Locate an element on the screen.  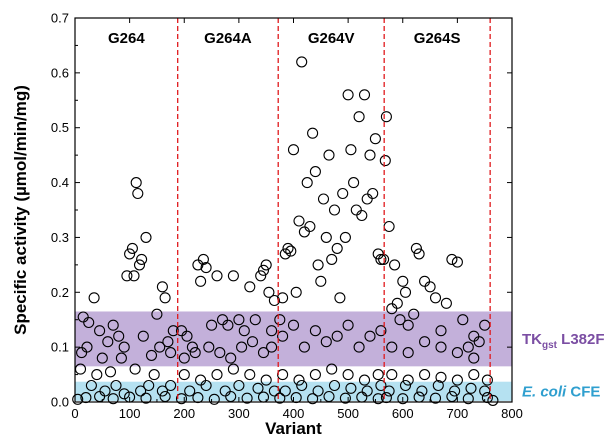
band-label-sub: gst is located at coordinates (550, 345).